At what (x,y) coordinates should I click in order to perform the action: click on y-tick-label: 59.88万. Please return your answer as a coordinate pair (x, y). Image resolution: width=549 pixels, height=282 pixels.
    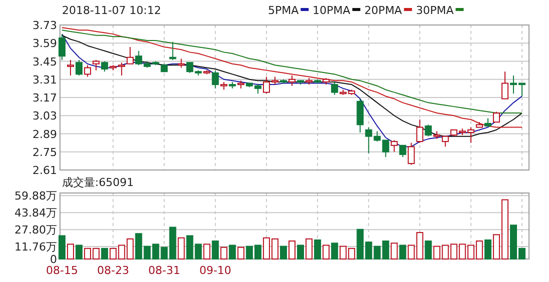
    Looking at the image, I should click on (35, 196).